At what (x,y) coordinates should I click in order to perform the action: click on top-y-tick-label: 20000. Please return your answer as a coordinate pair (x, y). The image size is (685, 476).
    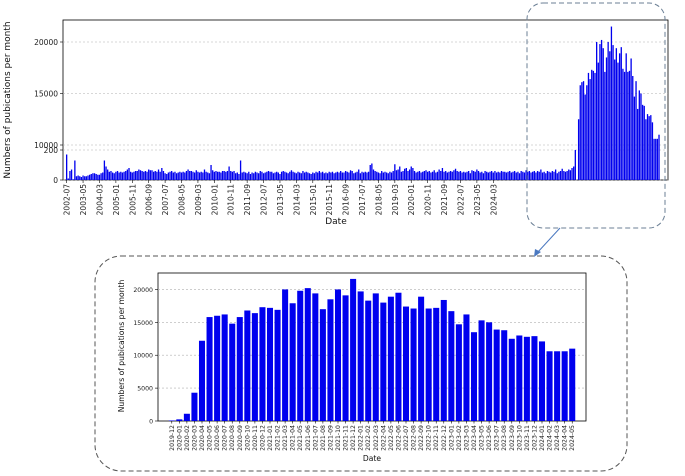
    Looking at the image, I should click on (46, 42).